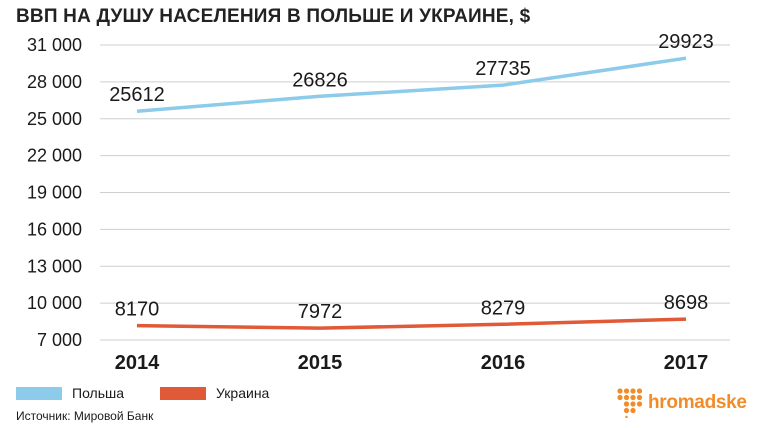  What do you see at coordinates (320, 312) in the screenshot?
I see `data-label: 7972` at bounding box center [320, 312].